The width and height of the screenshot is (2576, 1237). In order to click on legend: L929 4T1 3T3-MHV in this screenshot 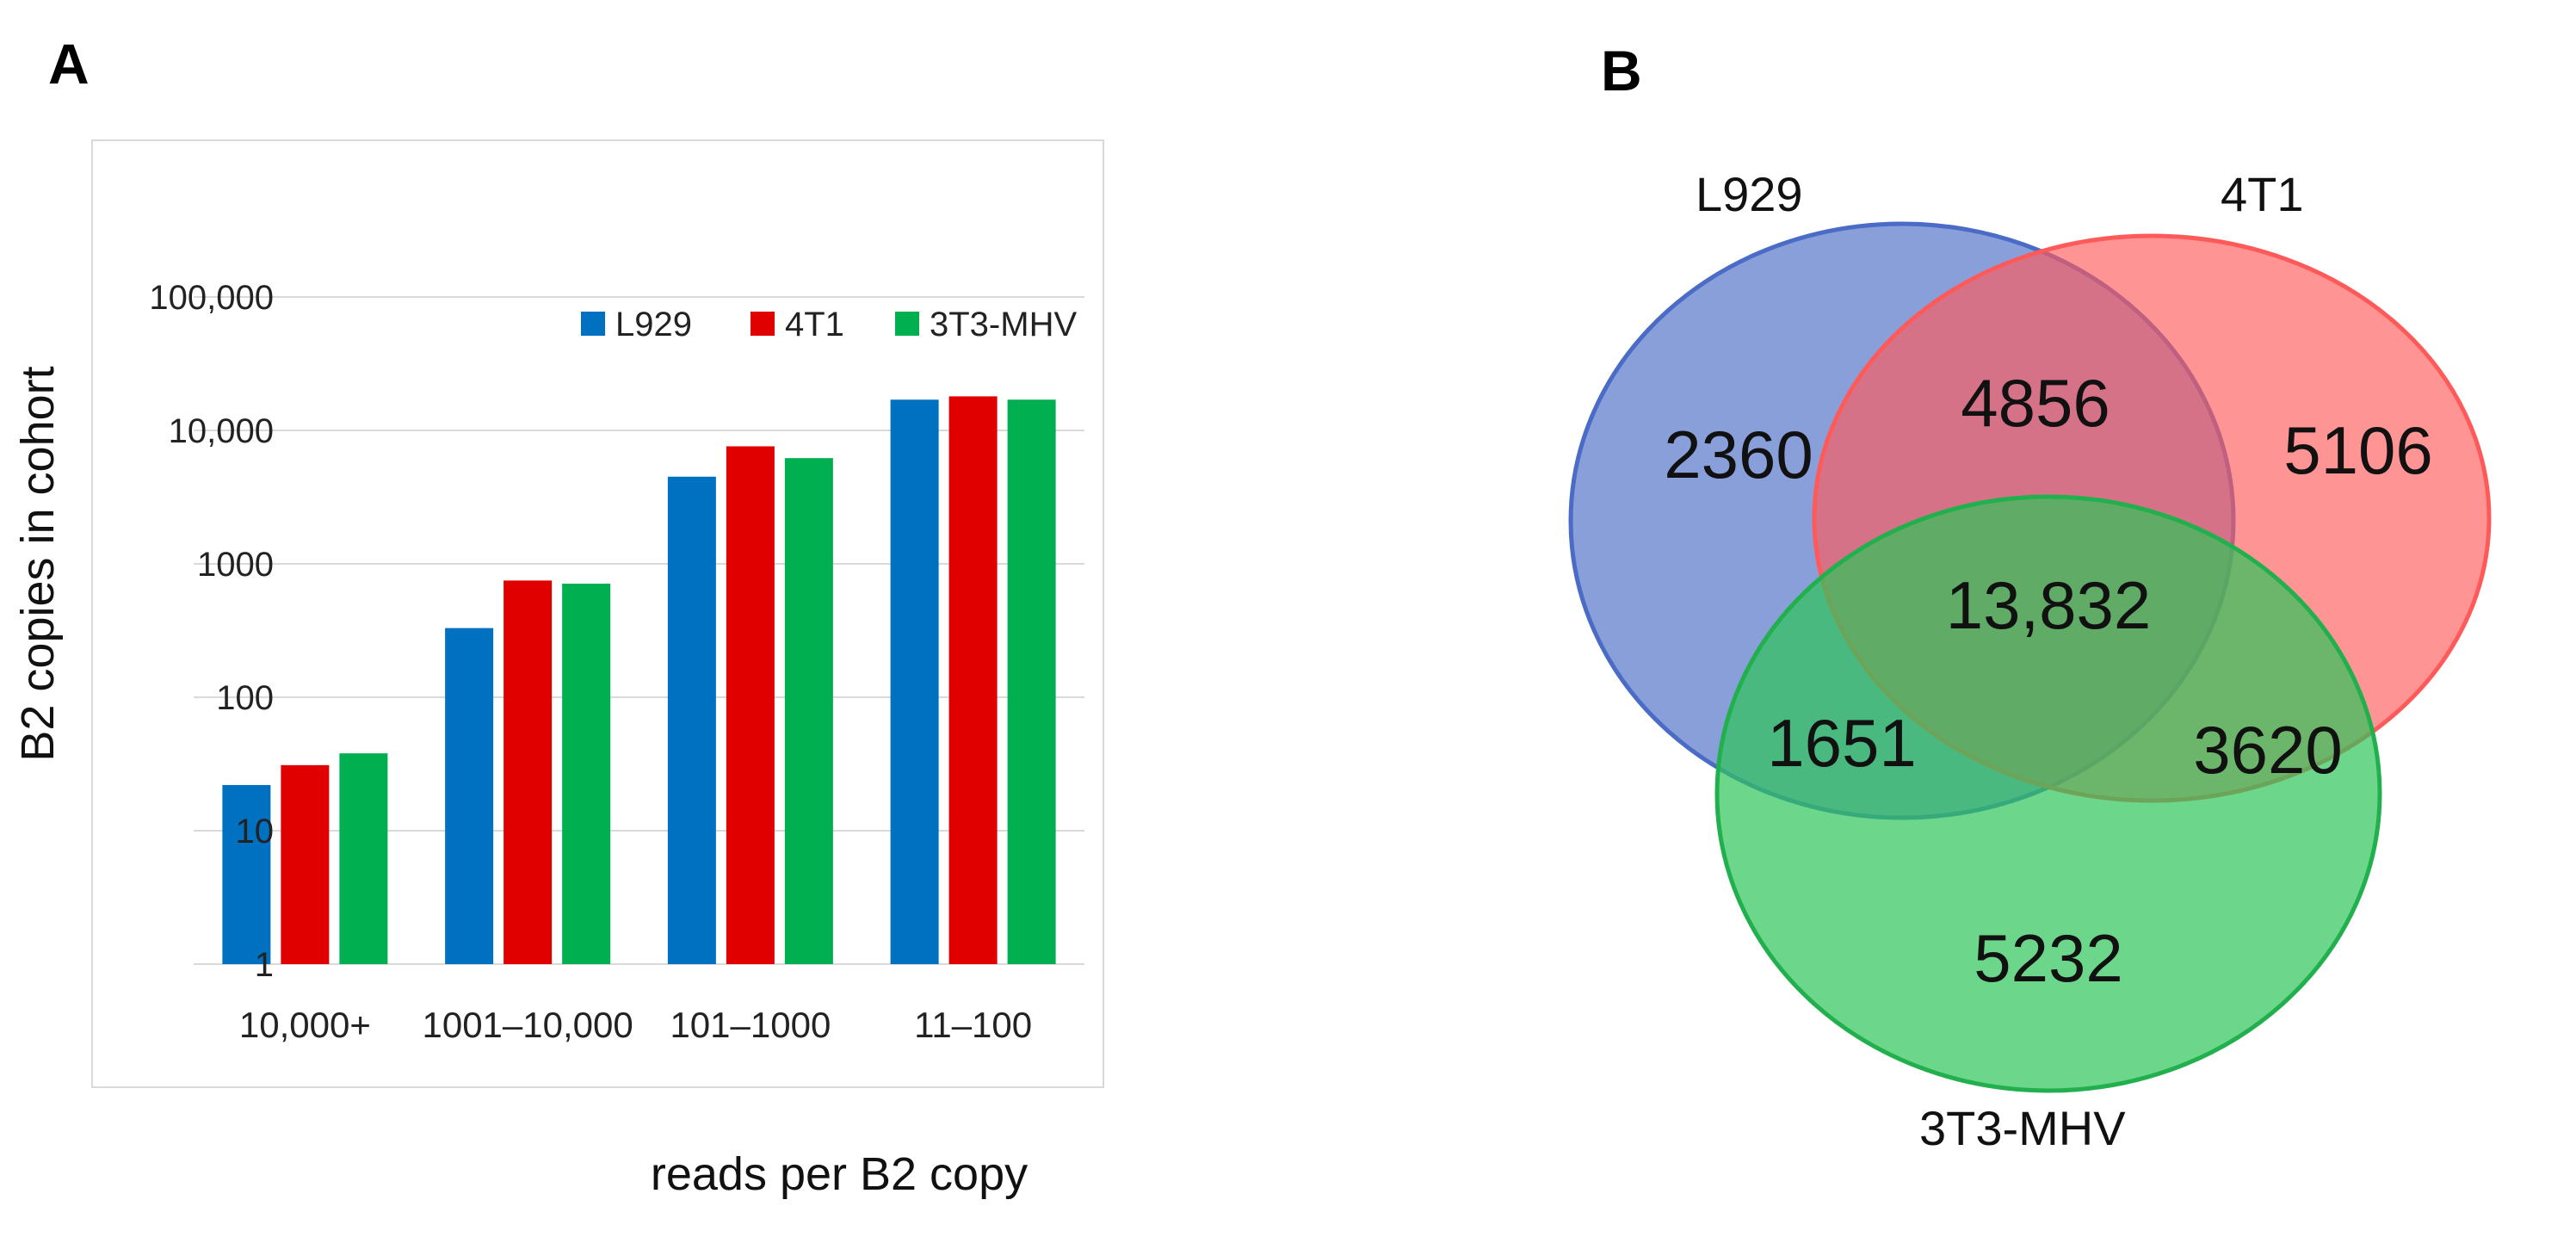, I will do `click(829, 324)`.